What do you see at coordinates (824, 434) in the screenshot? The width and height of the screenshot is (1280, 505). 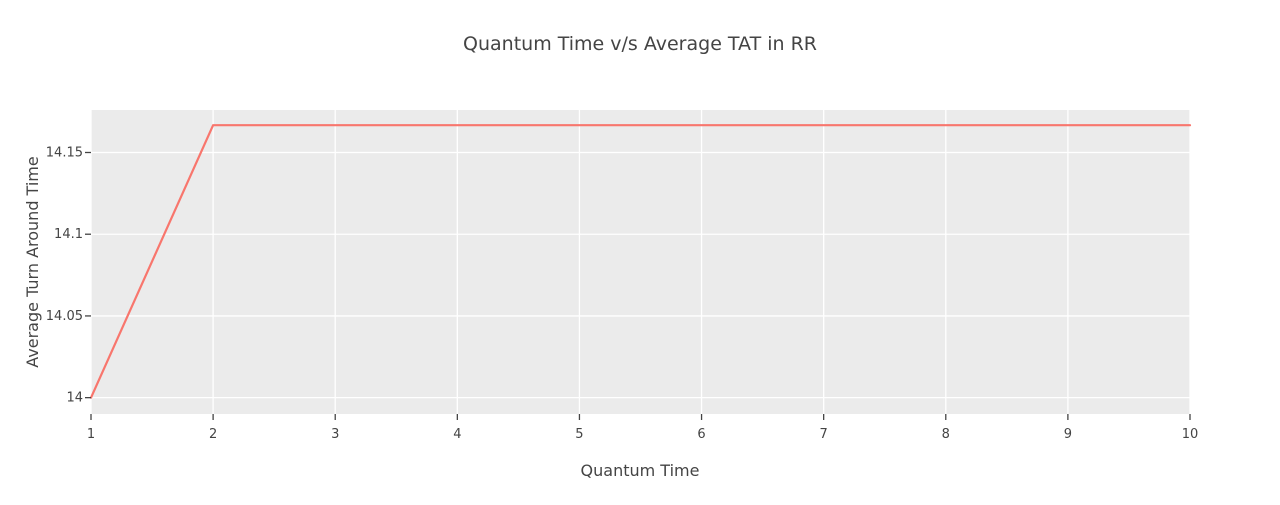 I see `x-tick-label: 7` at bounding box center [824, 434].